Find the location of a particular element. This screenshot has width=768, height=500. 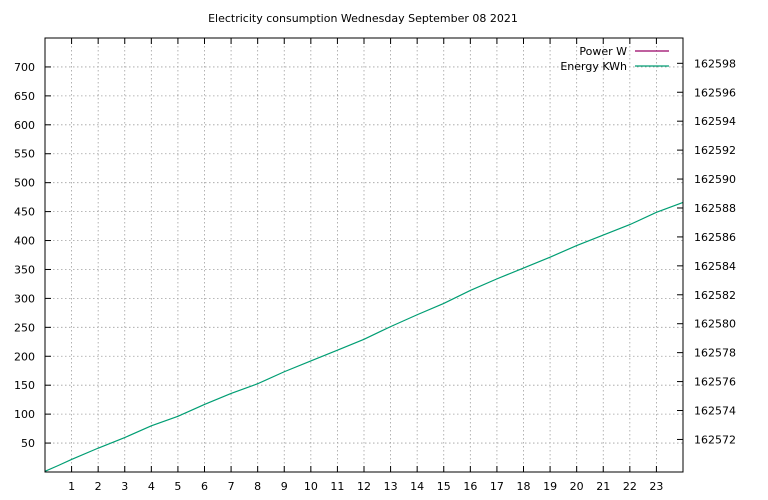

legend-label: Energy KWh is located at coordinates (593, 66).